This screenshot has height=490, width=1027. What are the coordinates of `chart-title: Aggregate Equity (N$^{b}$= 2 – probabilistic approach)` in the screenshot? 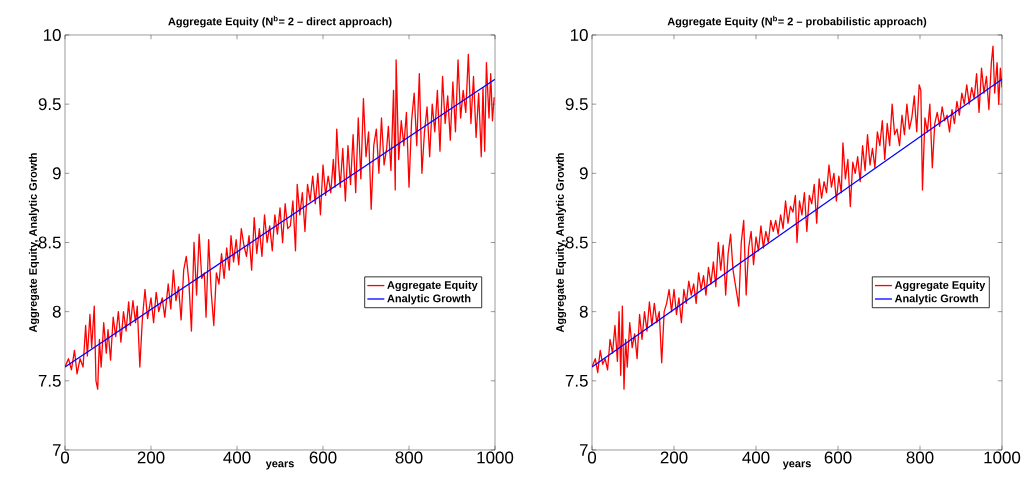 It's located at (797, 21).